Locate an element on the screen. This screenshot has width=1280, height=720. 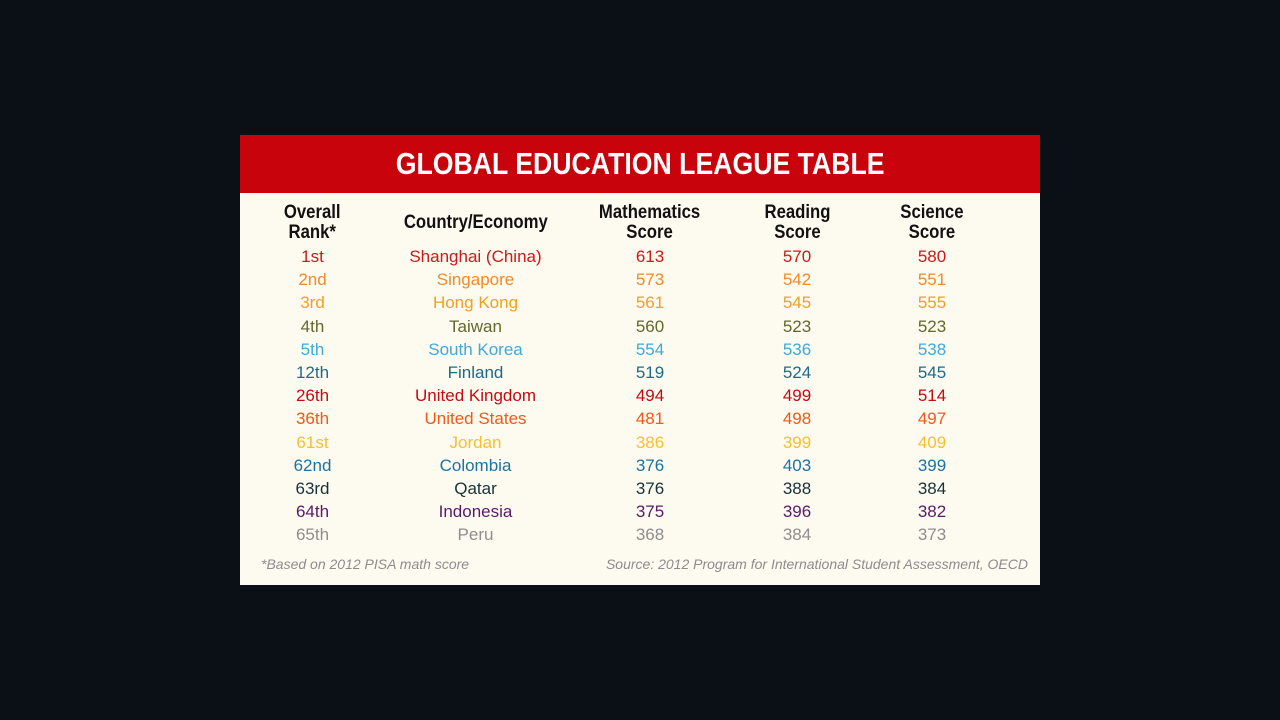
country-cell: Indonesia is located at coordinates (475, 512).